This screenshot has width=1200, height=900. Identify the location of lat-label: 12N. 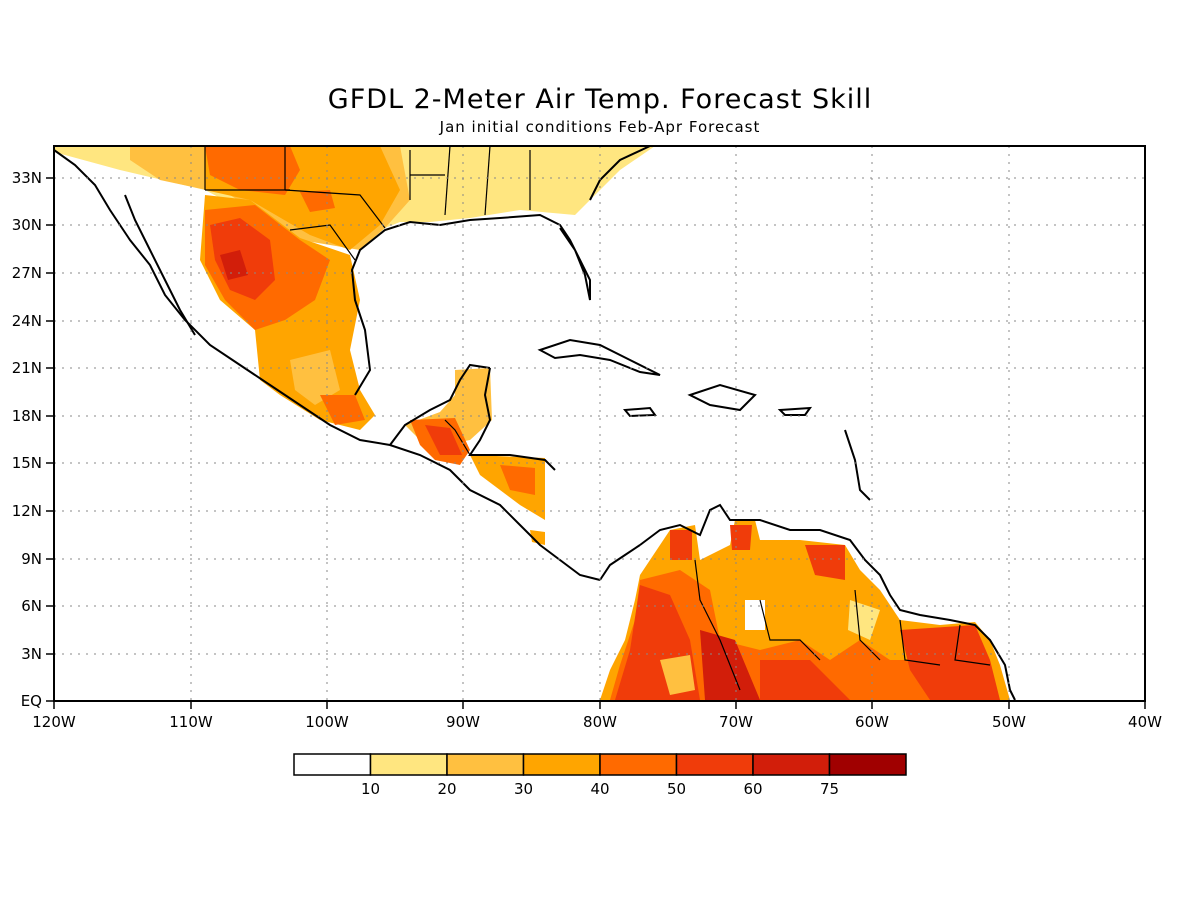
(27, 511).